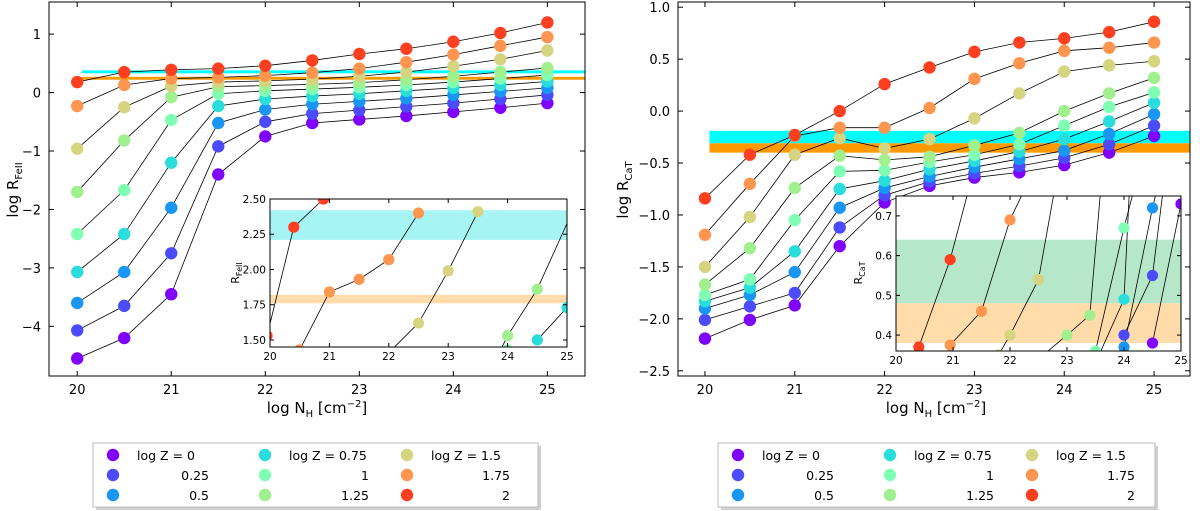 The image size is (1200, 511). What do you see at coordinates (269, 357) in the screenshot?
I see `left-inset-x-tick-label: 20` at bounding box center [269, 357].